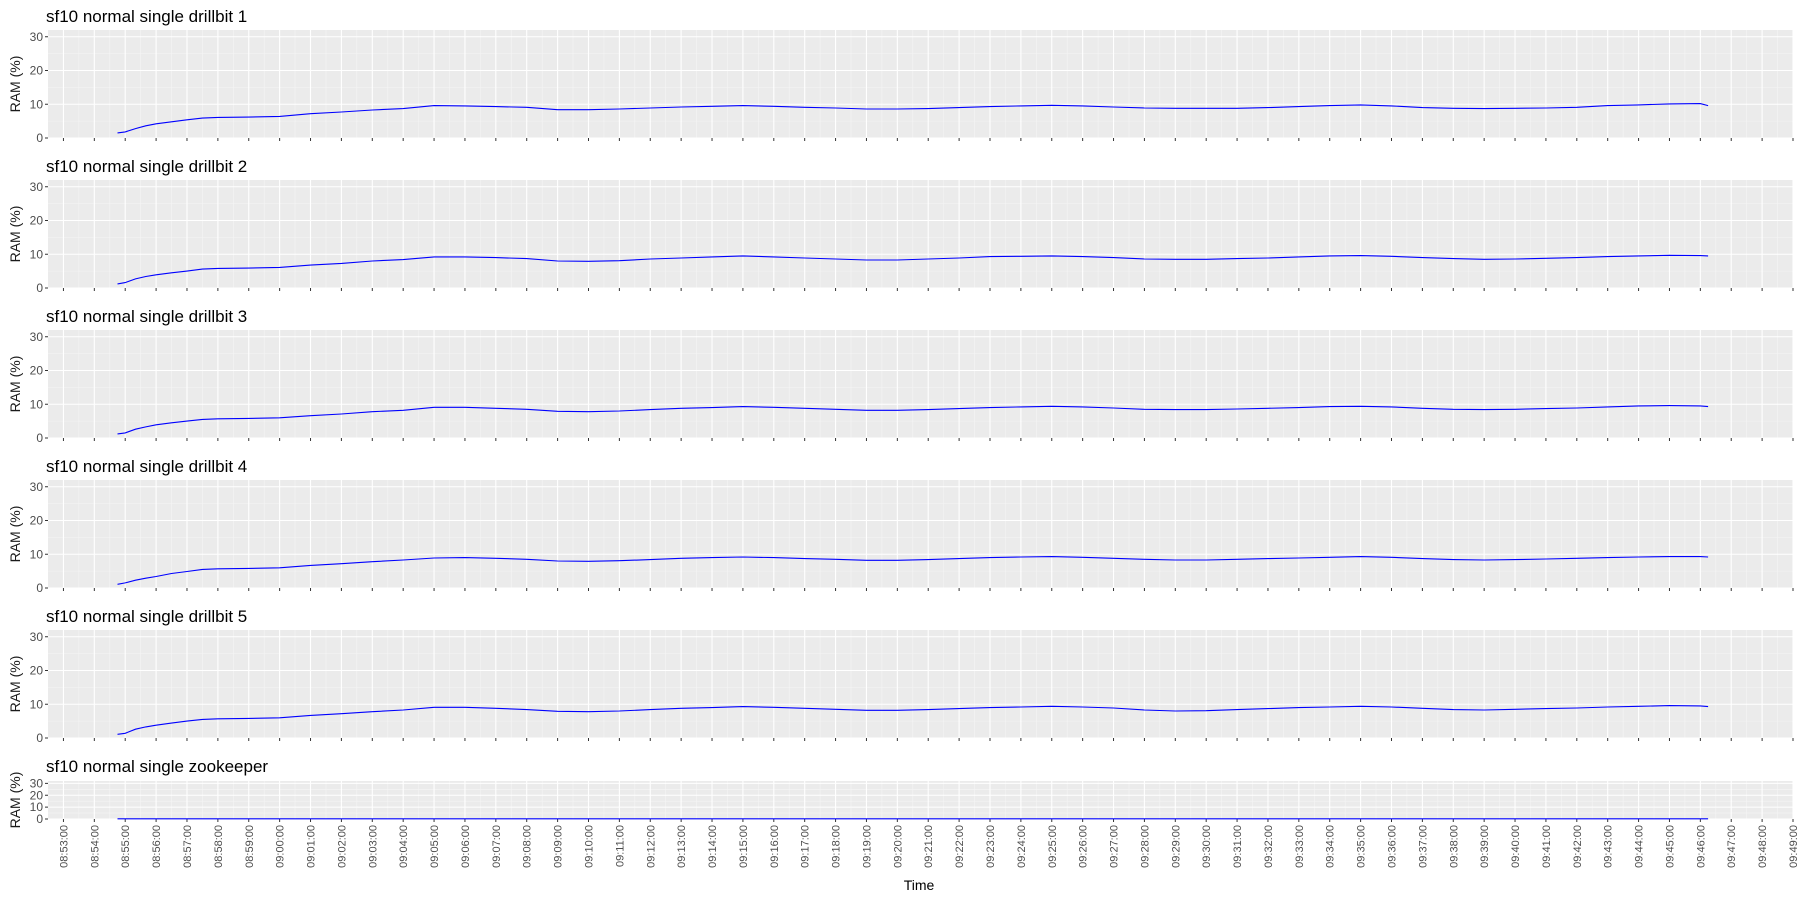 This screenshot has height=900, width=1800. I want to click on panel-title: sf10 normal single zookeeper, so click(157, 766).